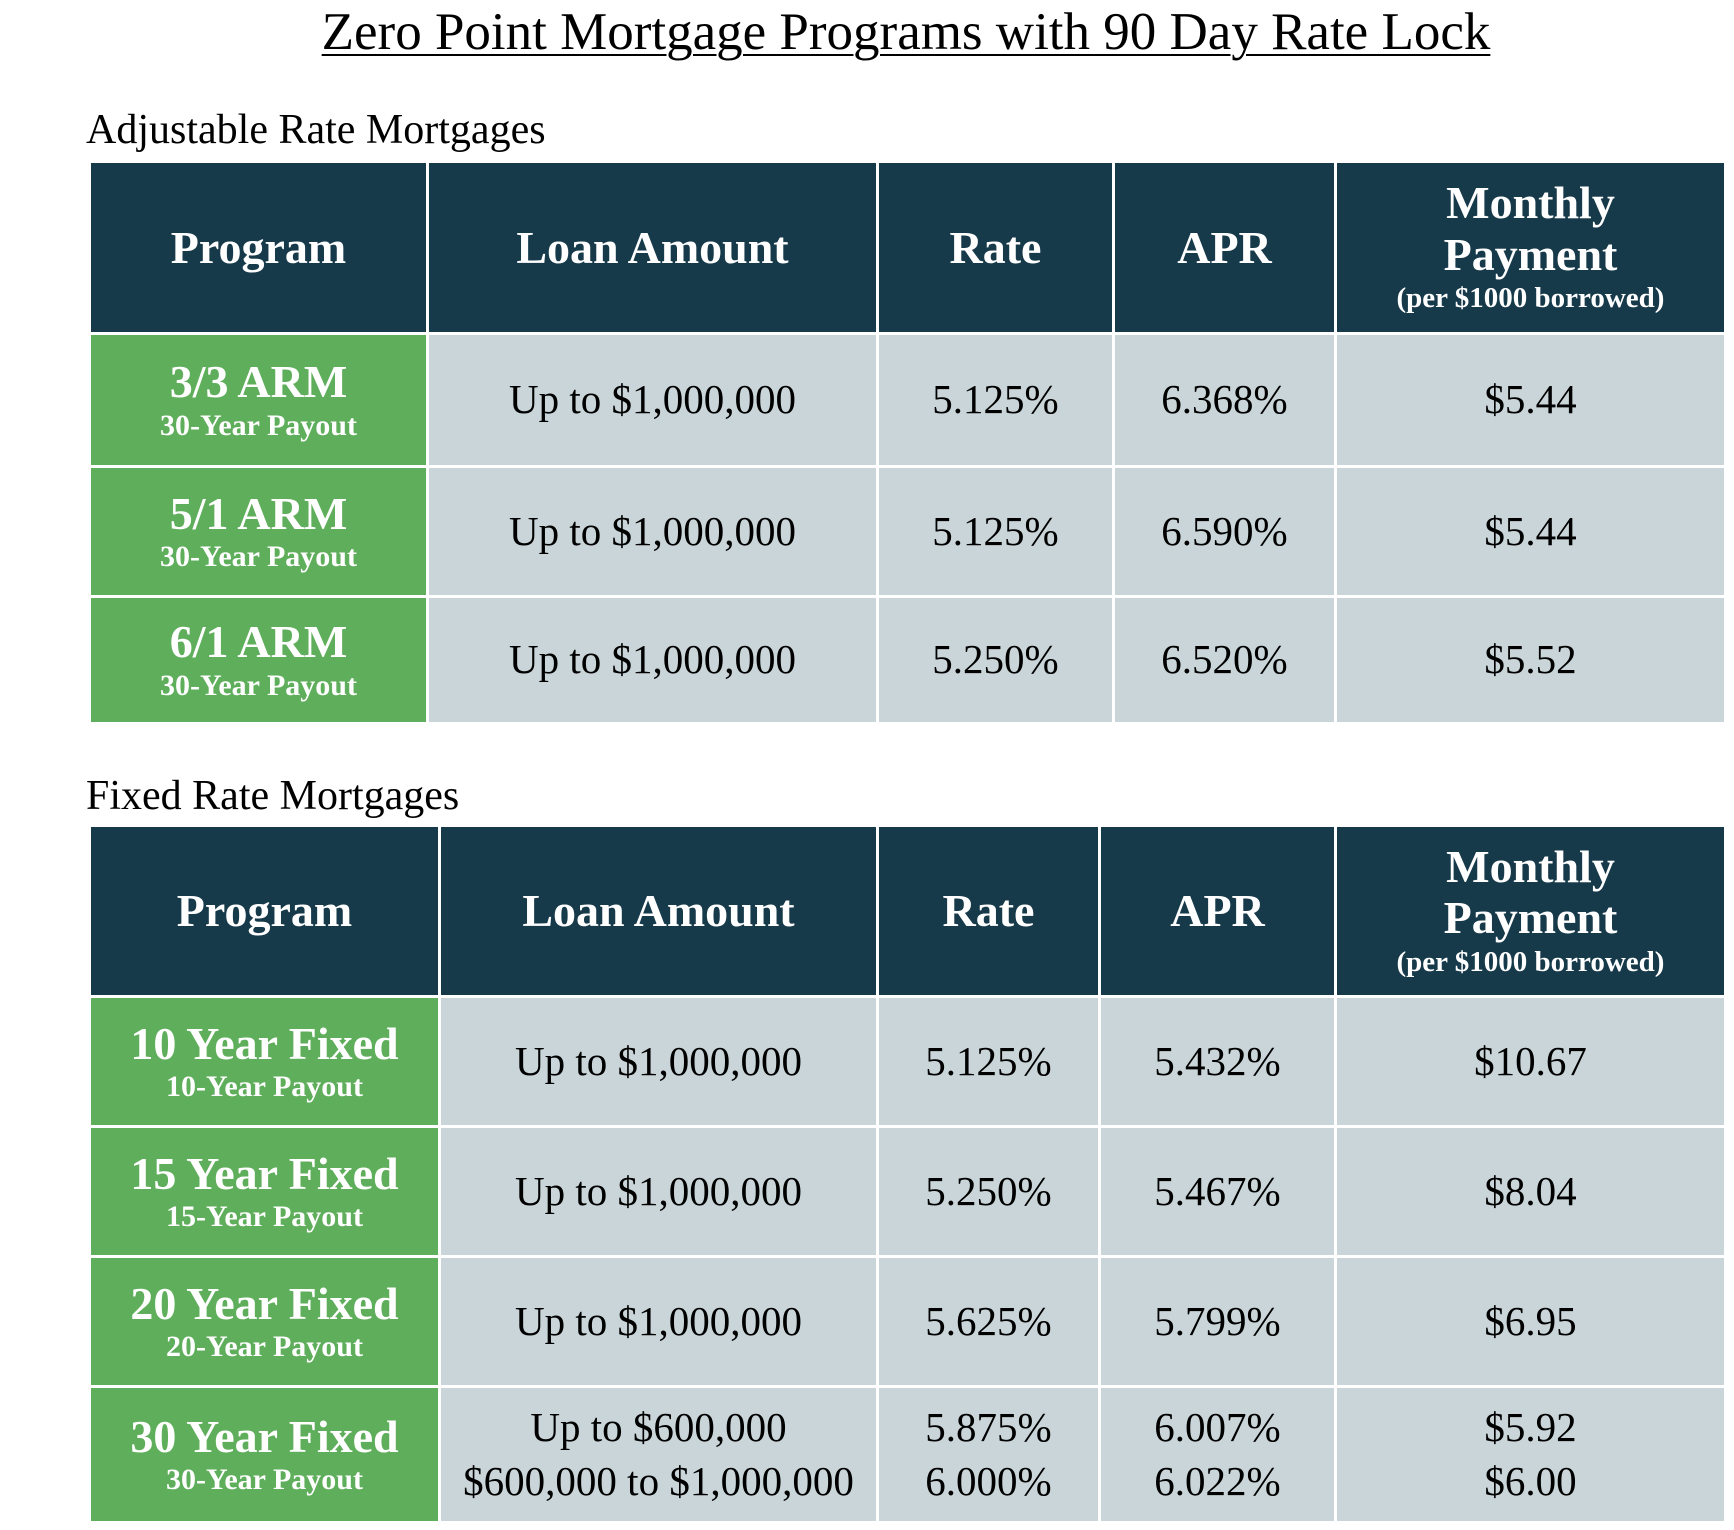 The image size is (1734, 1530). I want to click on apr-cell: 5.467%, so click(1217, 1191).